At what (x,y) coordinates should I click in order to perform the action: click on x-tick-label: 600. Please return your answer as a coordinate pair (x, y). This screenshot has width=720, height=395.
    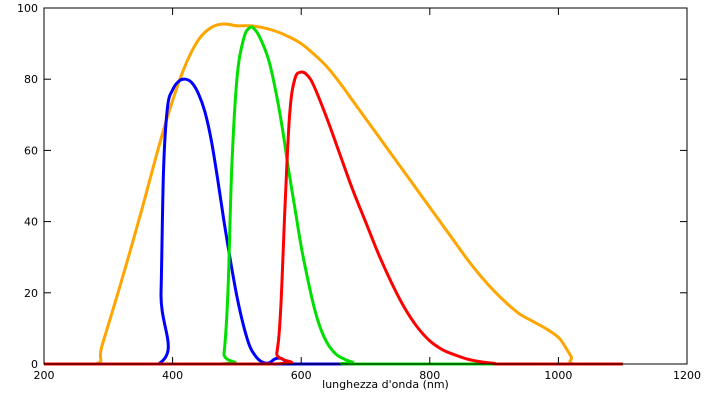
    Looking at the image, I should click on (301, 375).